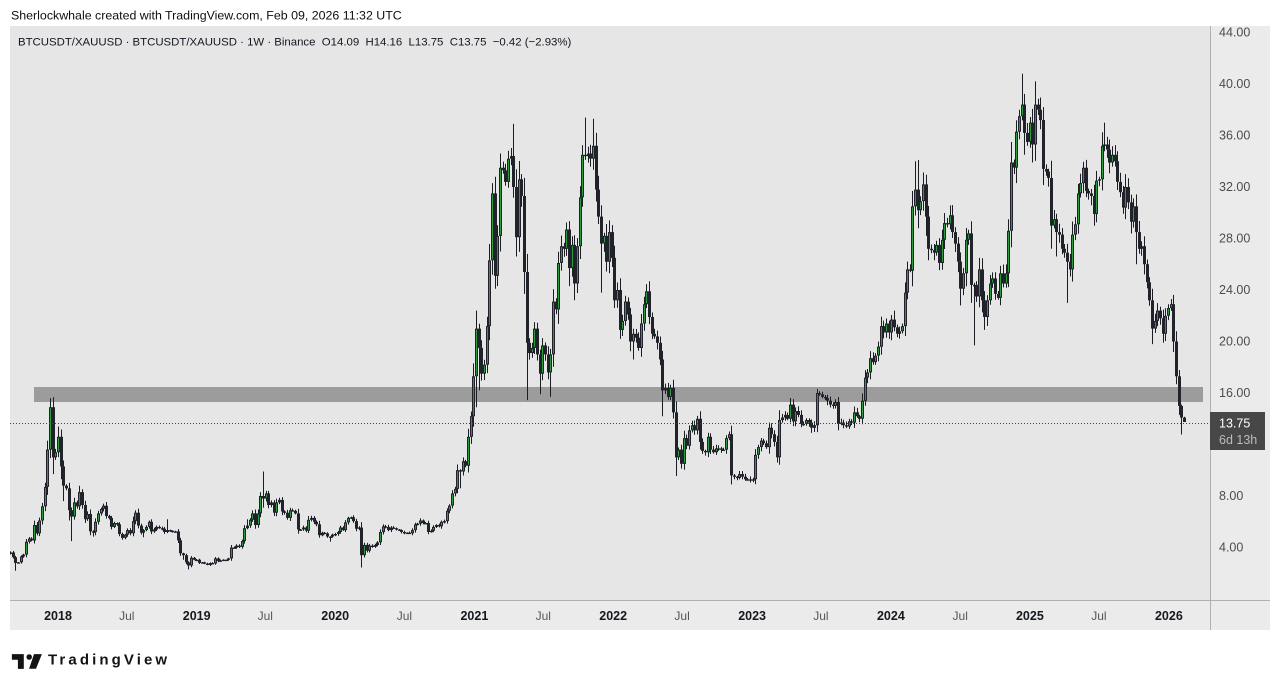 The width and height of the screenshot is (1281, 692). I want to click on svg-text: 36.00, so click(1234, 136).